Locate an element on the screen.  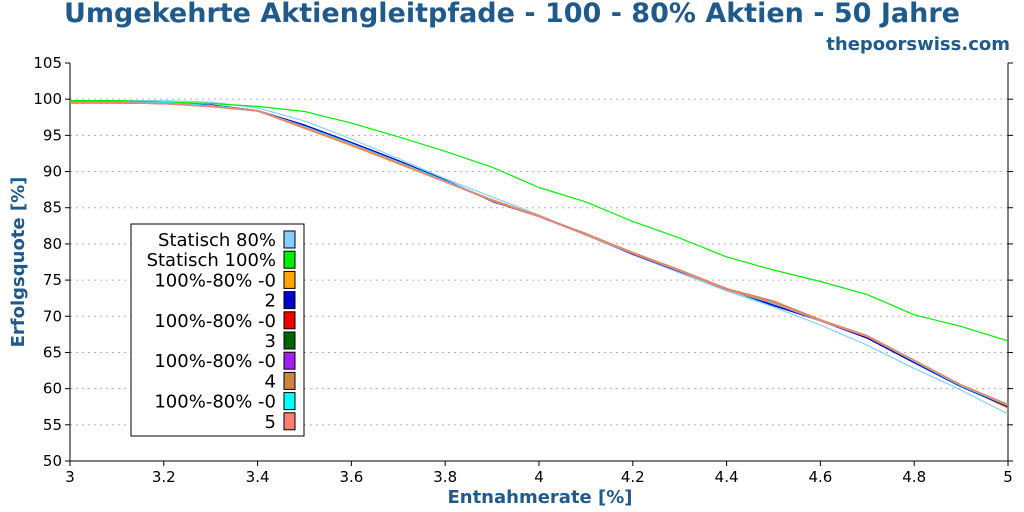
x-tick-label: 3.4 is located at coordinates (258, 477).